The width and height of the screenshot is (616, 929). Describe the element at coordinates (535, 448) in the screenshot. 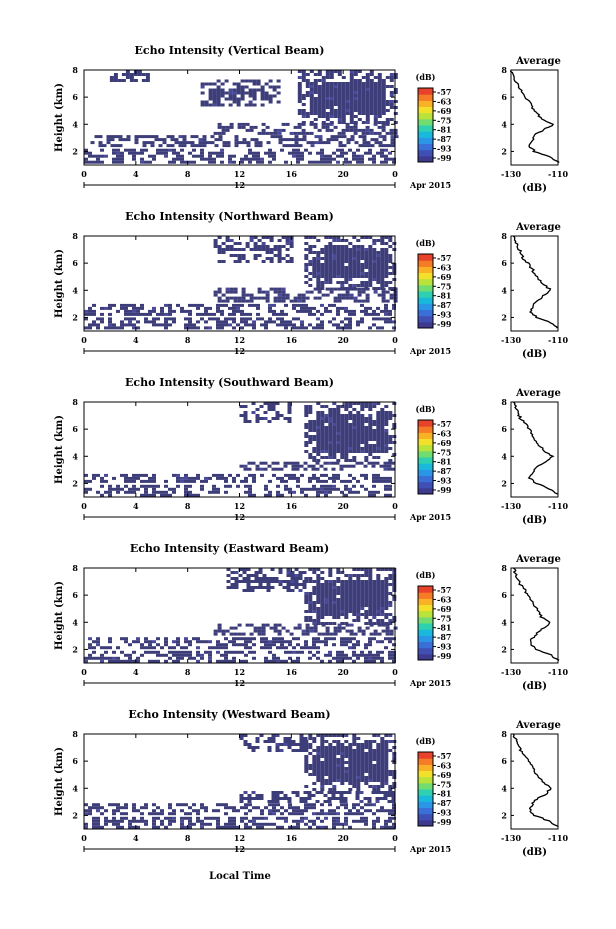

I see `average-profile-line` at that location.